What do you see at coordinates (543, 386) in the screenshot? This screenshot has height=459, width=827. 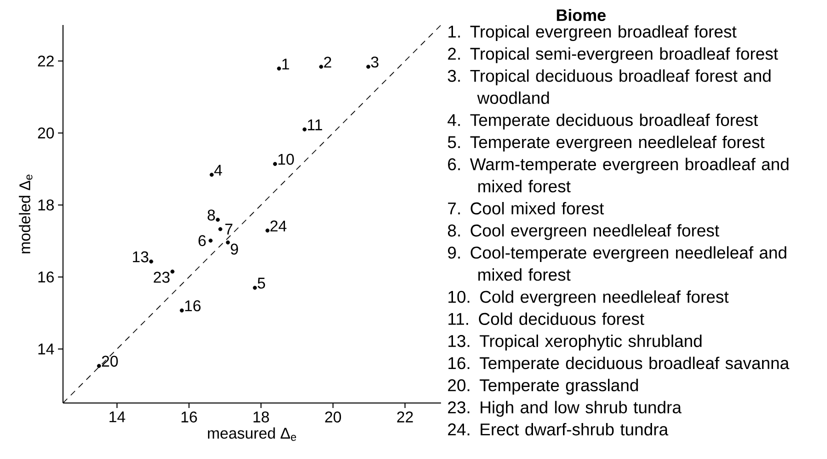 I see `text: 20. Temperate grassland` at bounding box center [543, 386].